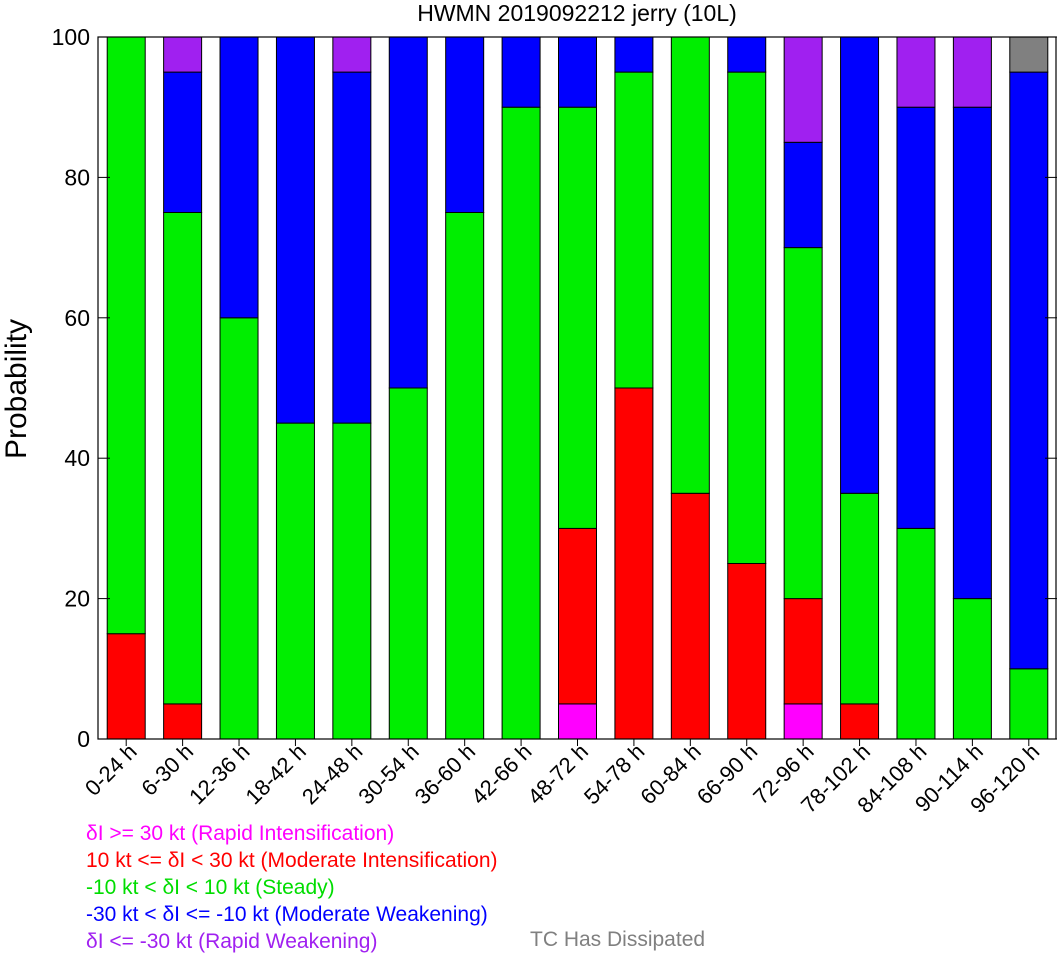 The width and height of the screenshot is (1057, 960). What do you see at coordinates (618, 939) in the screenshot?
I see `legend-tc-dissipated: TC Has Dissipated` at bounding box center [618, 939].